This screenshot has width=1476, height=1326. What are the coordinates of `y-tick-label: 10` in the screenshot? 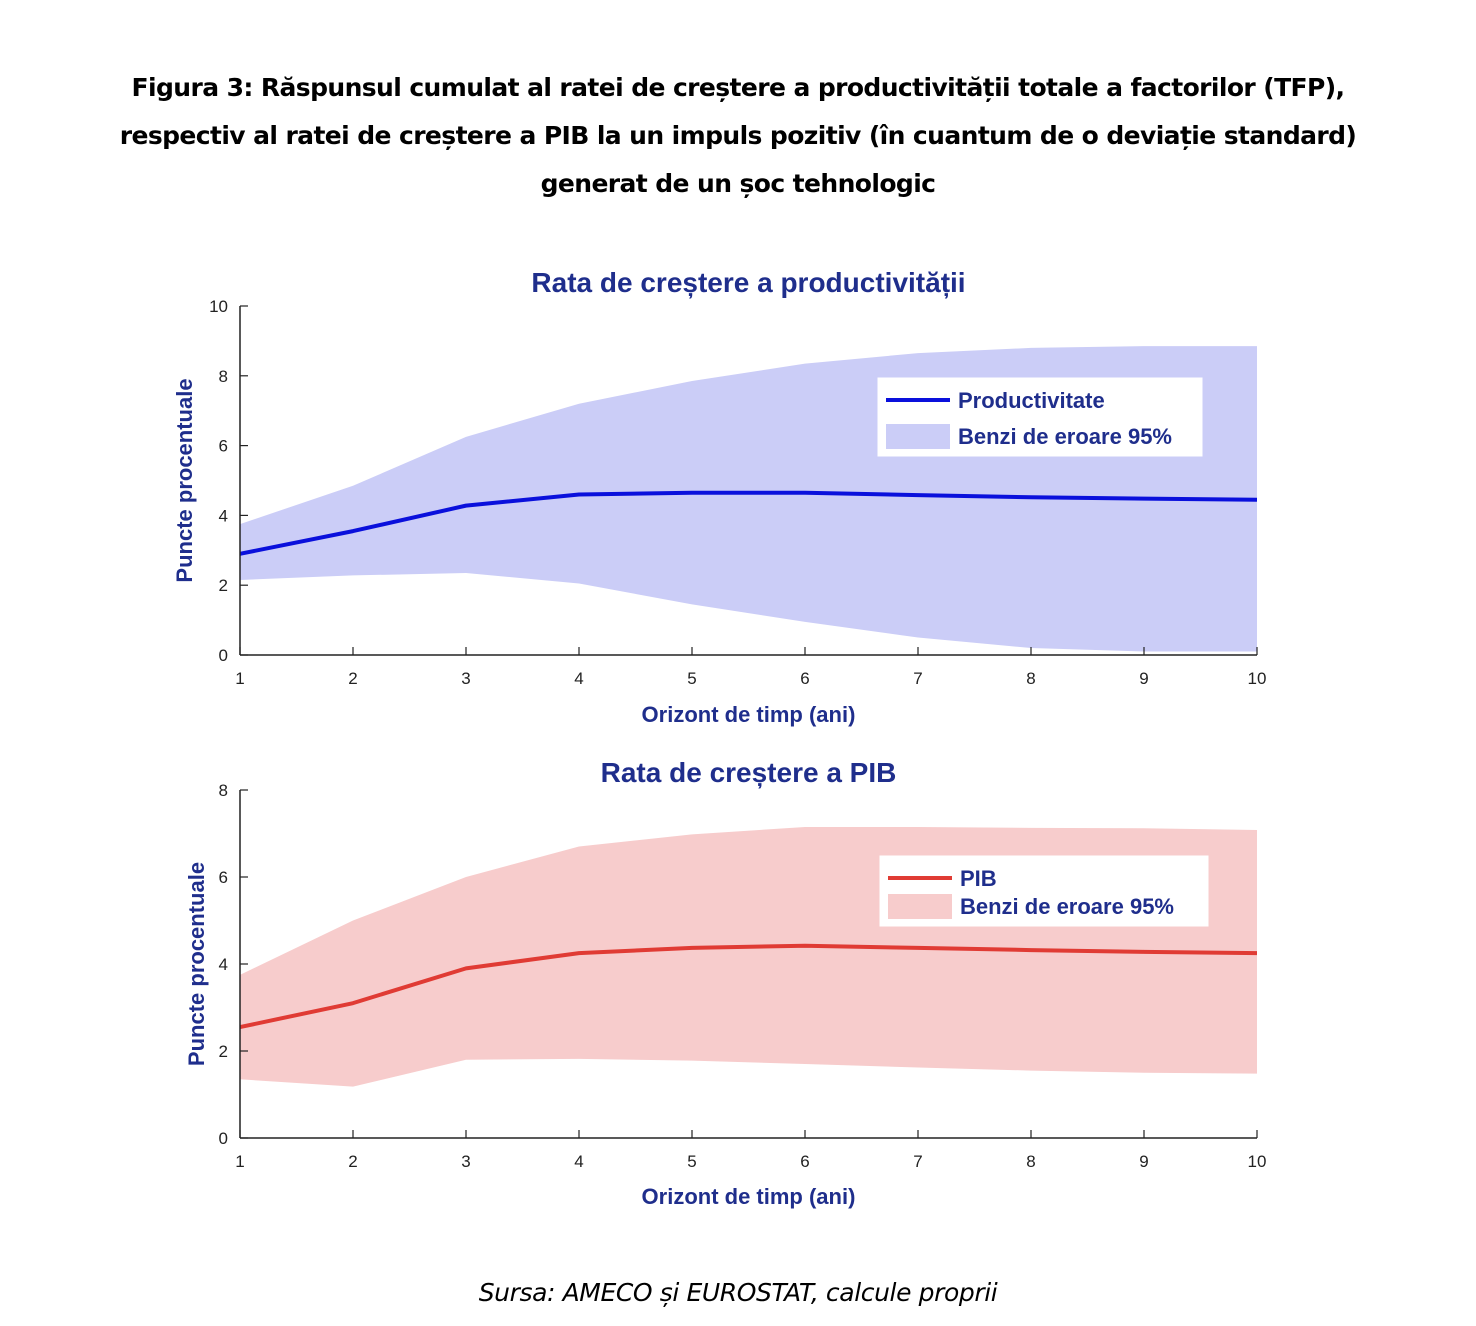 It's located at (218, 306).